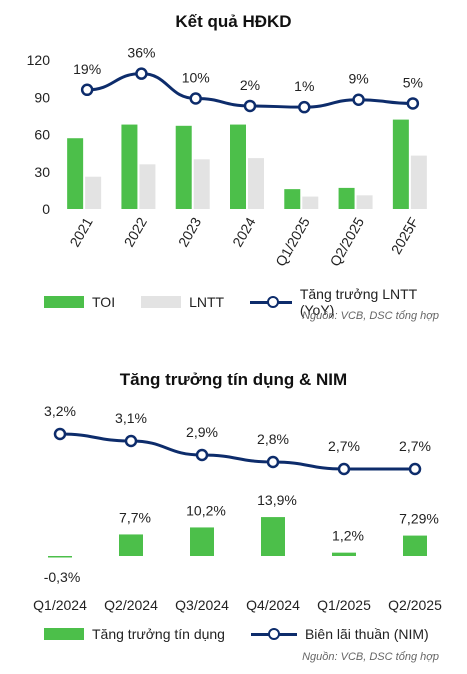 The image size is (467, 674). I want to click on data-label-lntt-growth: 1%, so click(304, 86).